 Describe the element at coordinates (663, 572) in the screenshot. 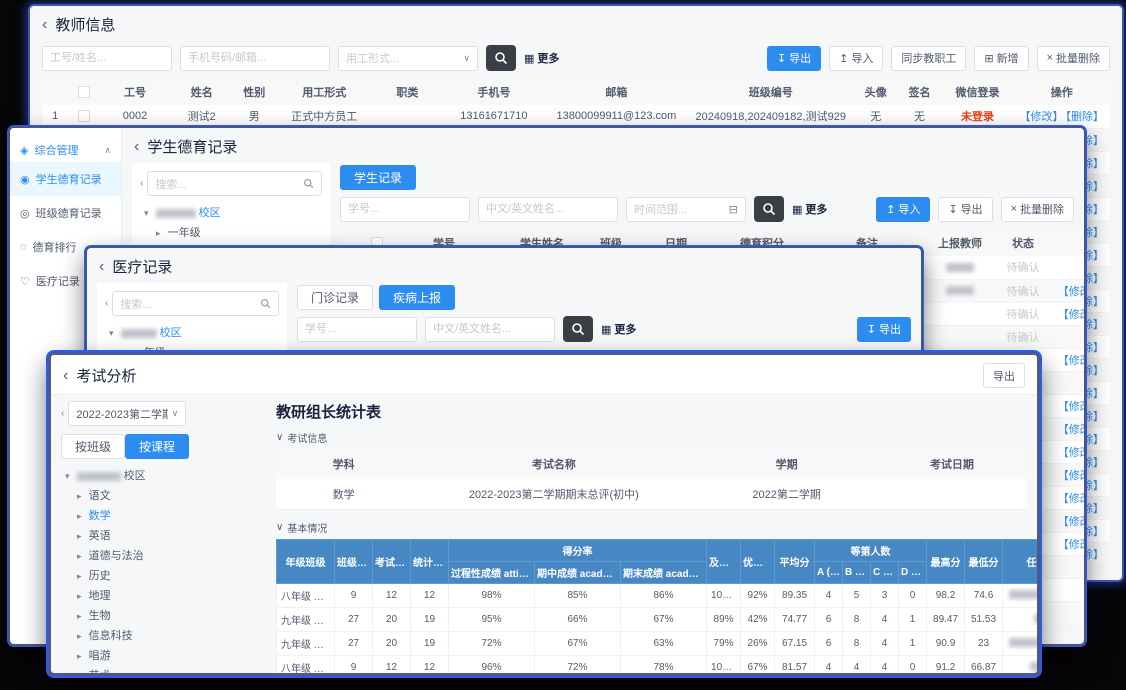

I see `column-header: 期末成绩 academic` at that location.